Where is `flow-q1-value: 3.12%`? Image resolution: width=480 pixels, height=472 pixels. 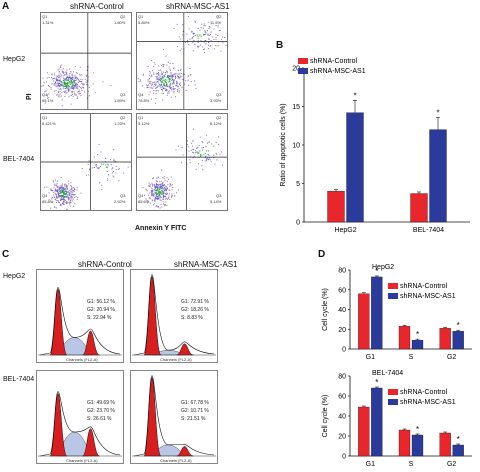
flow-q1-value: 3.12% is located at coordinates (144, 123).